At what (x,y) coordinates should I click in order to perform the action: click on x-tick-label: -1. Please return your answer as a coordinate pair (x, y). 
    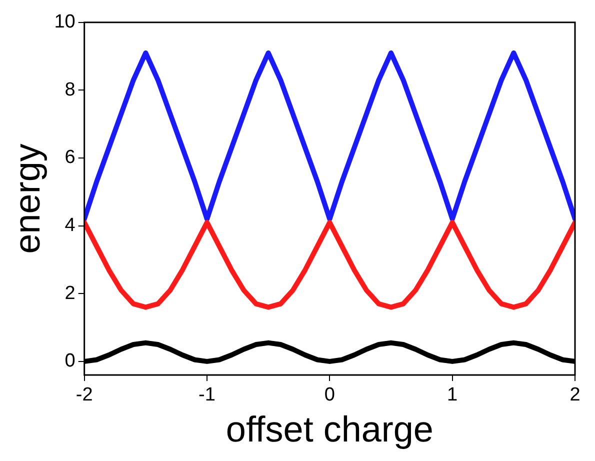
    Looking at the image, I should click on (207, 395).